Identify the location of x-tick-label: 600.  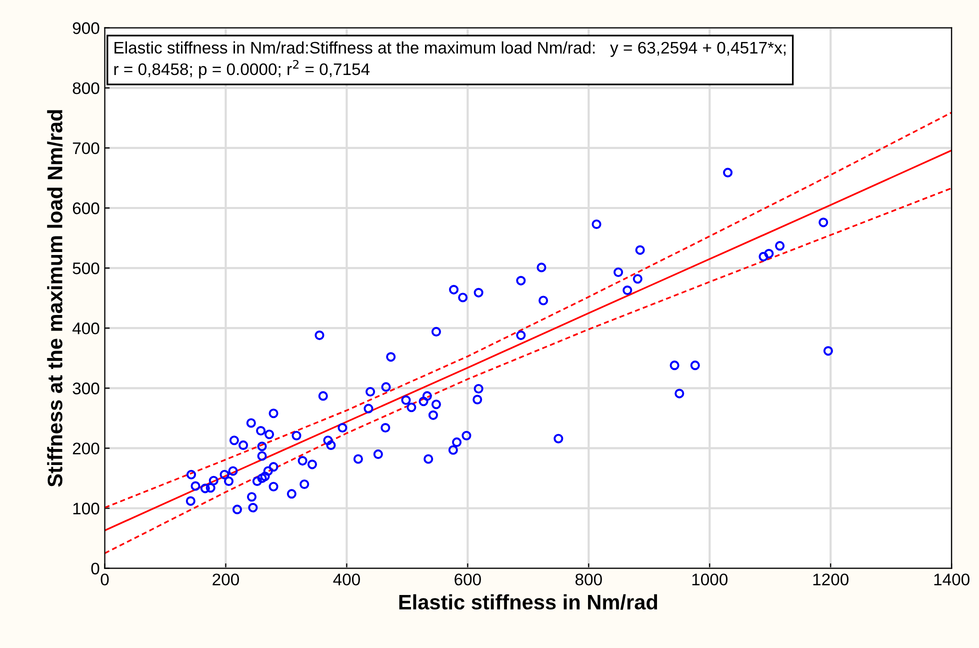
(467, 580).